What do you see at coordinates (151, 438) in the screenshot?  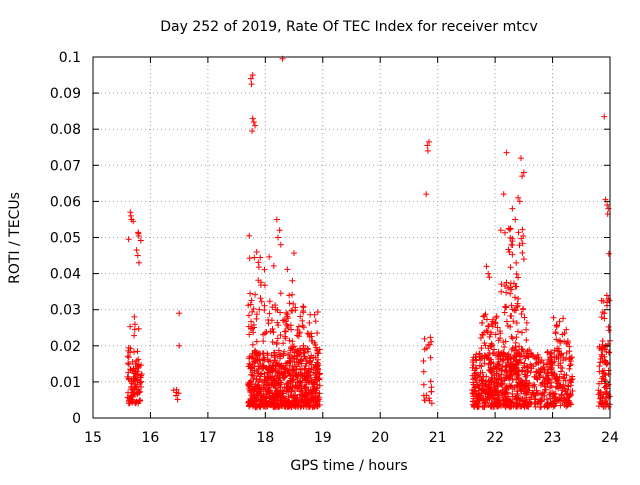 I see `x-tick-label: 16` at bounding box center [151, 438].